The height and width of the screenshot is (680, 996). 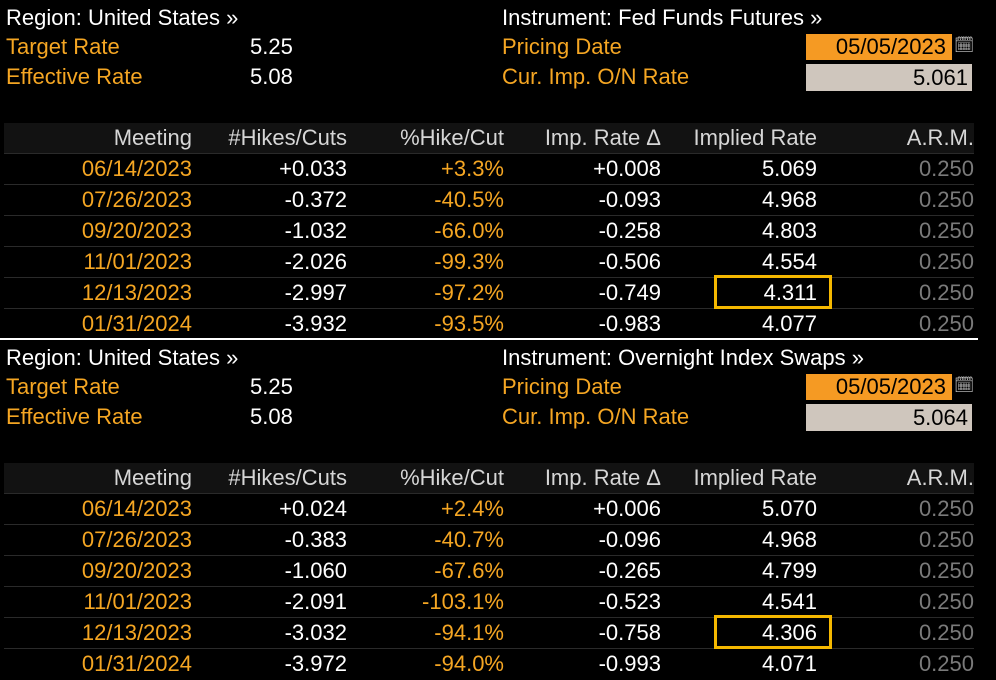 I want to click on meeting-date: 09/20/2023, so click(x=98, y=231).